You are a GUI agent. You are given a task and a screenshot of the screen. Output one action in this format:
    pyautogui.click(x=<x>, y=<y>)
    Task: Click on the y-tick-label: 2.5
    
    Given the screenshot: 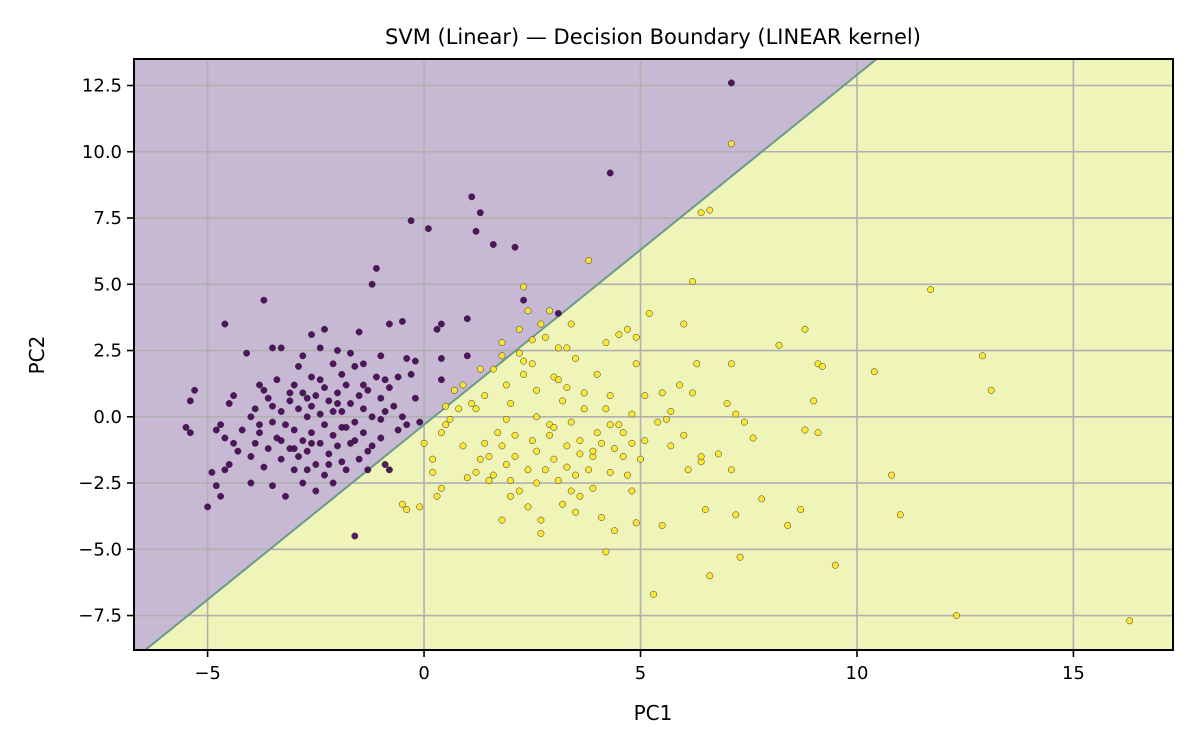 What is the action you would take?
    pyautogui.click(x=107, y=351)
    